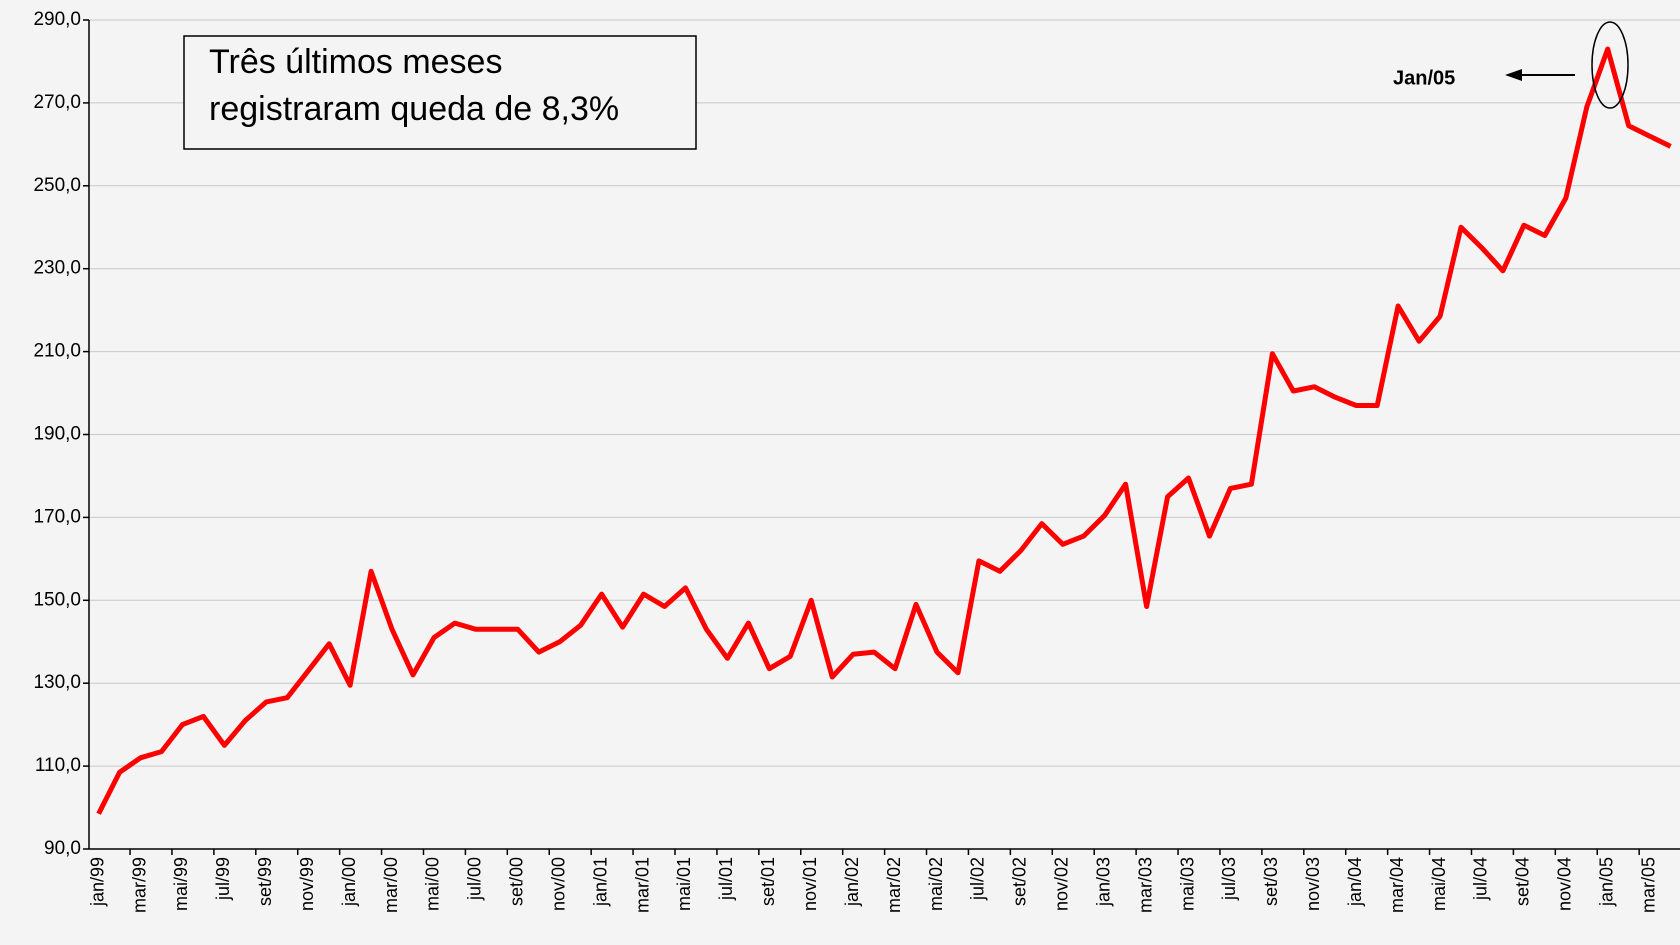  Describe the element at coordinates (57, 682) in the screenshot. I see `y-tick-label: 130,0` at that location.